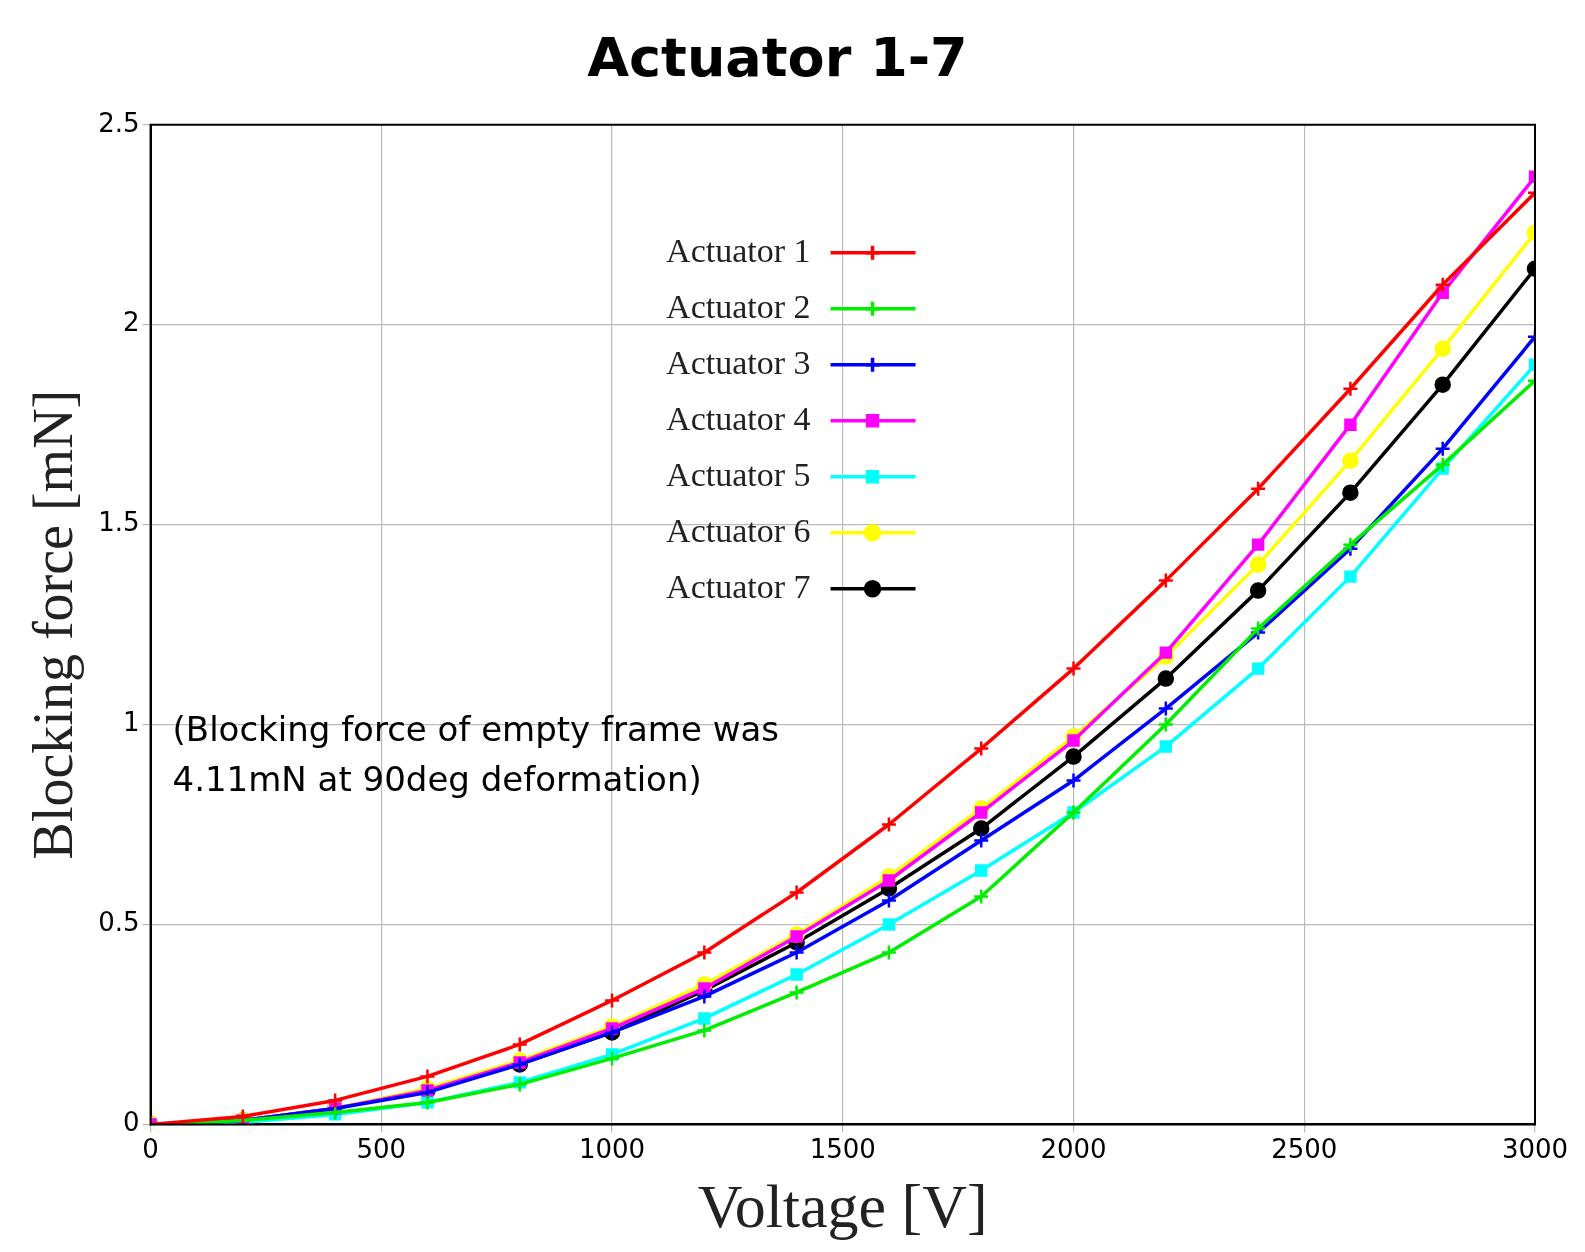 The height and width of the screenshot is (1252, 1585). I want to click on legend-label: Actuator 3, so click(738, 362).